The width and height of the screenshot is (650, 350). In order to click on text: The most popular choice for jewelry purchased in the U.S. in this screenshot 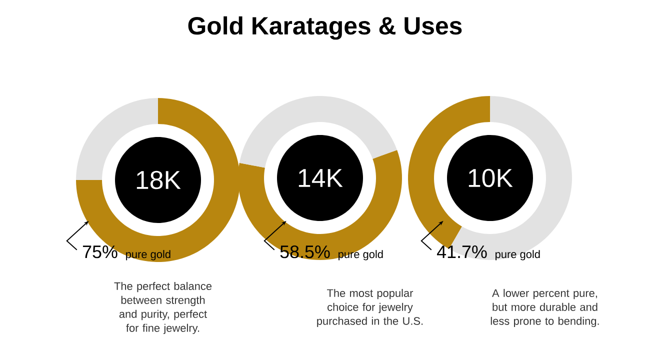, I will do `click(370, 308)`.